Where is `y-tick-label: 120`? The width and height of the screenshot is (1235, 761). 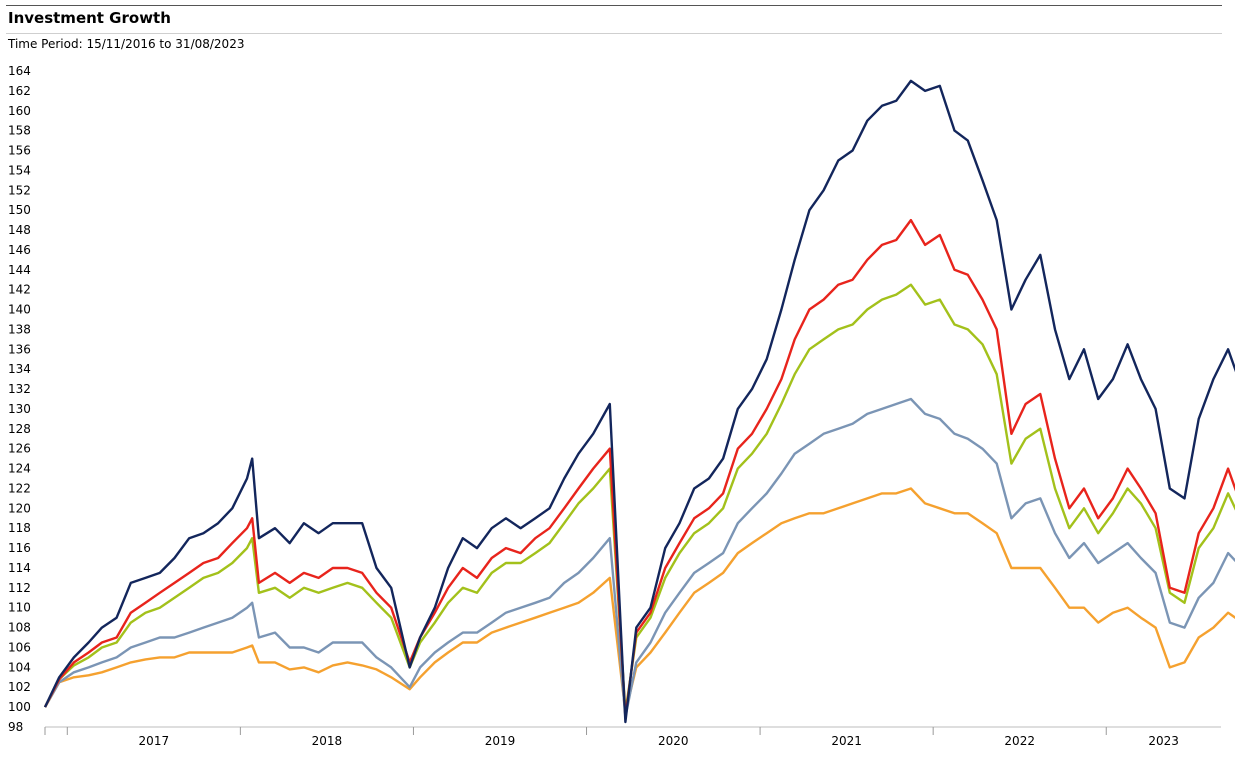
y-tick-label: 120 is located at coordinates (19, 508).